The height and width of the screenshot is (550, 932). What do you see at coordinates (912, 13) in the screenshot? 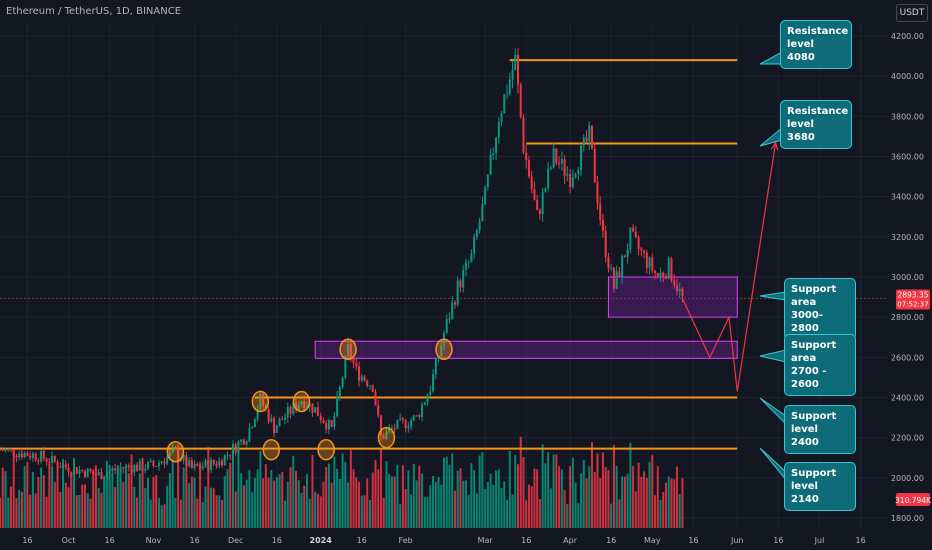
I see `currency-button: USDT` at bounding box center [912, 13].